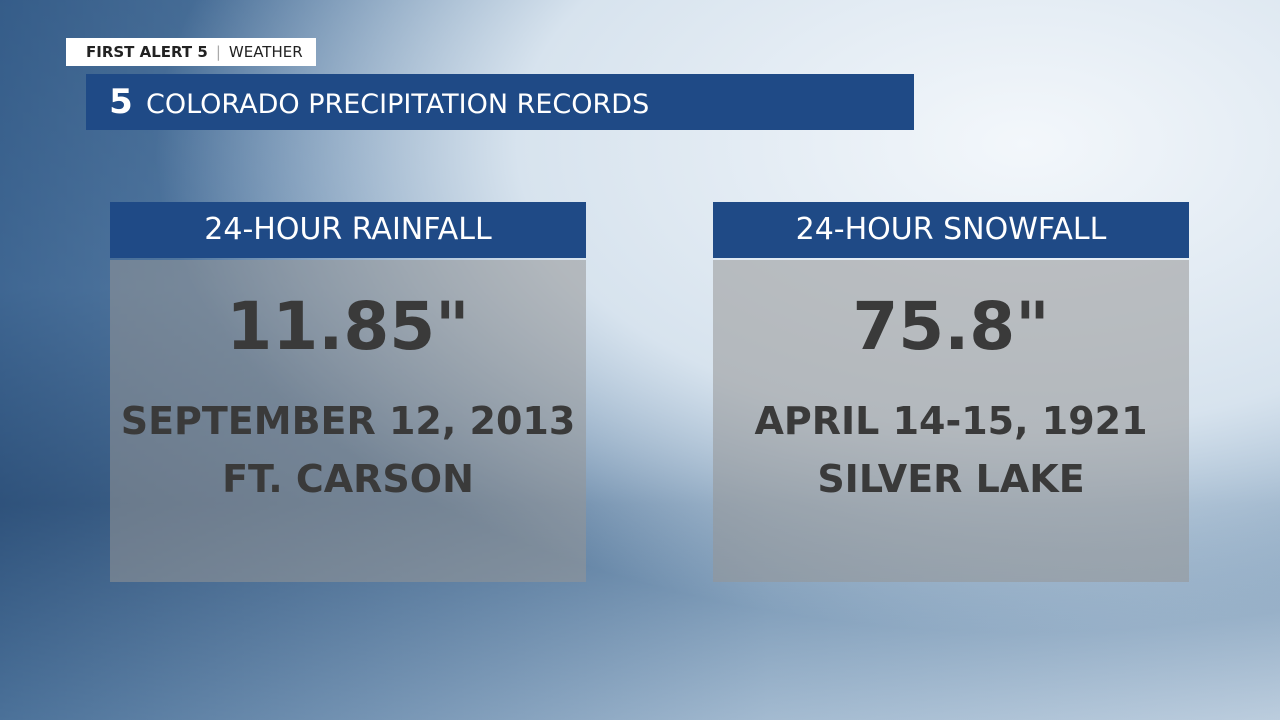 This screenshot has width=1280, height=720. What do you see at coordinates (121, 102) in the screenshot?
I see `logo: 5` at bounding box center [121, 102].